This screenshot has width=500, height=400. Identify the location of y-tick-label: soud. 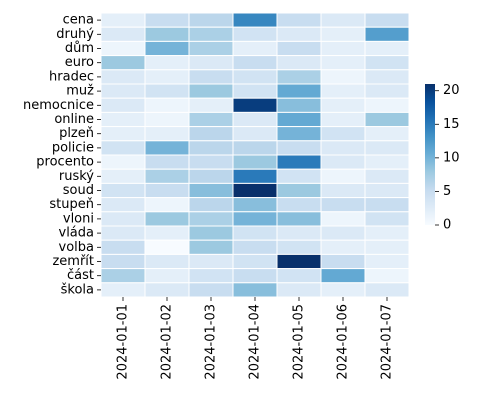
(78, 190).